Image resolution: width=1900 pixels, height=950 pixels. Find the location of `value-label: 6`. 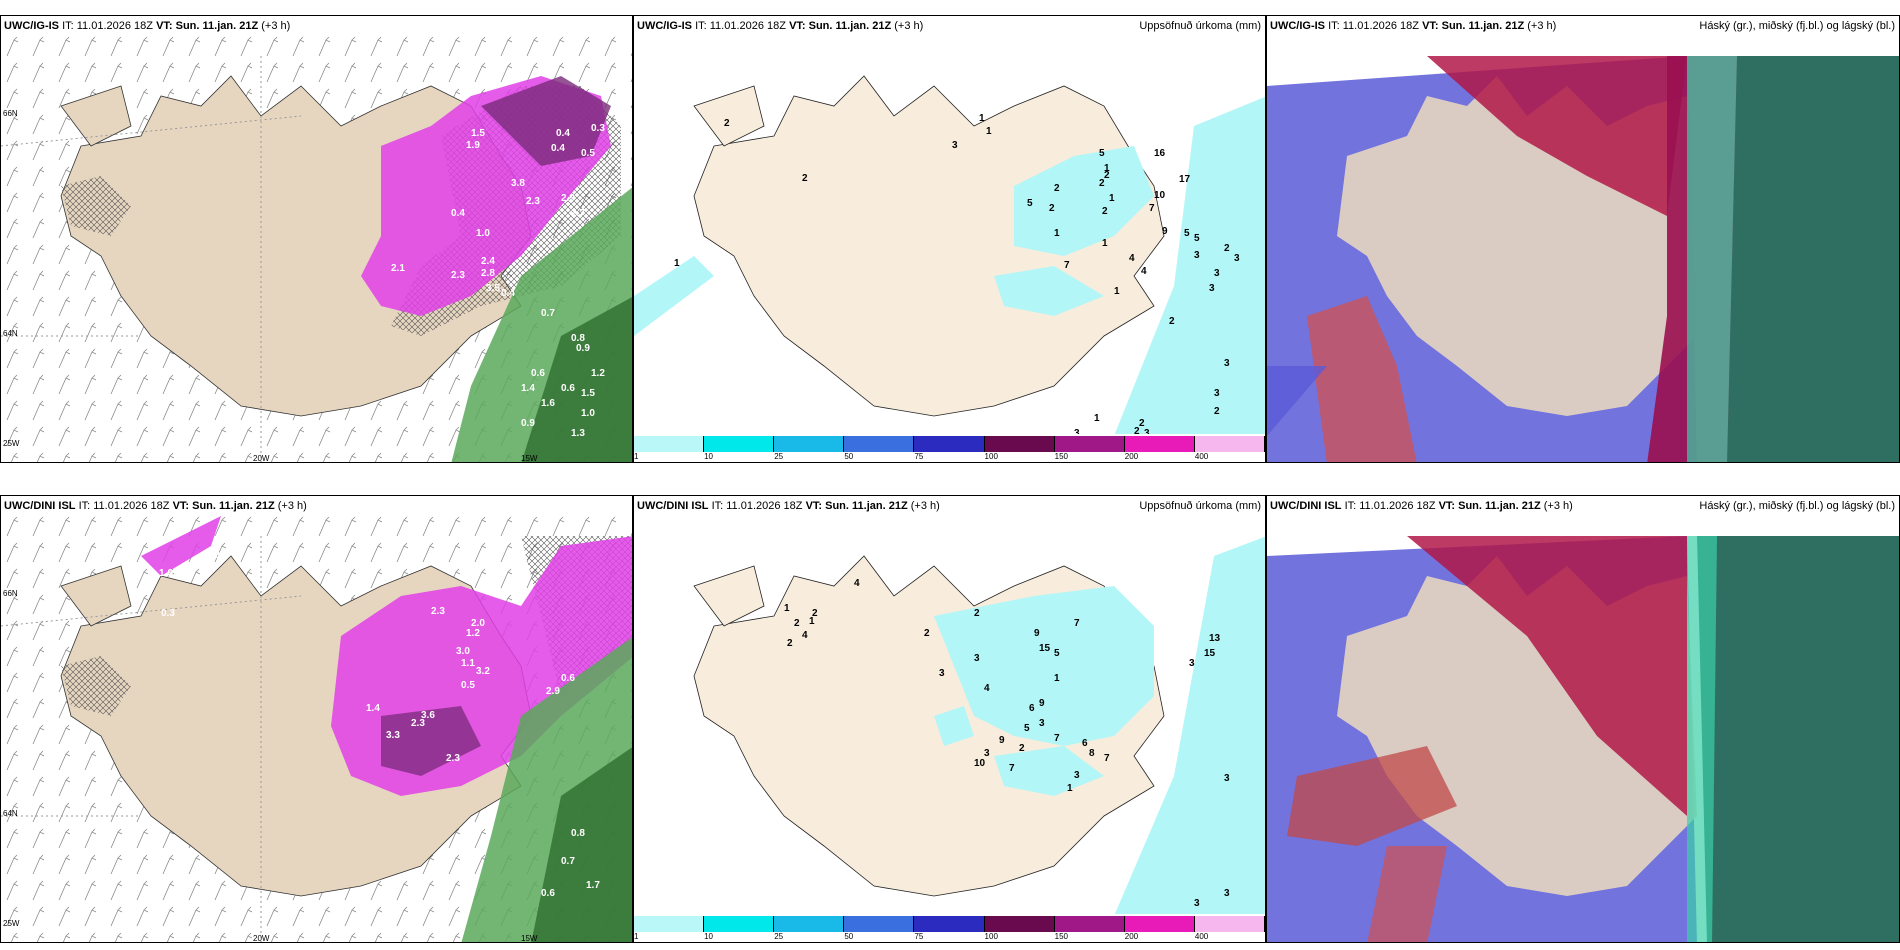

value-label: 6 is located at coordinates (1085, 743).